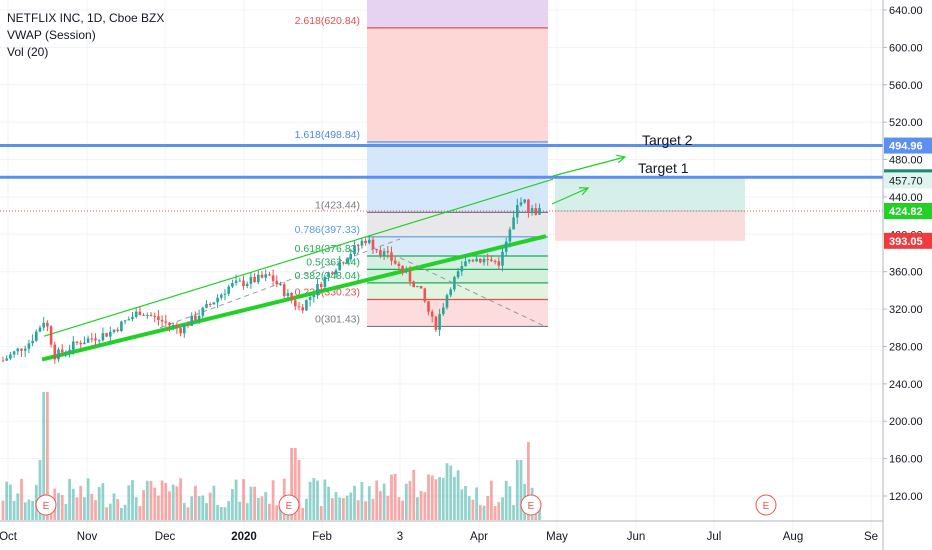  Describe the element at coordinates (906, 86) in the screenshot. I see `price-axis-label: 560.00` at that location.